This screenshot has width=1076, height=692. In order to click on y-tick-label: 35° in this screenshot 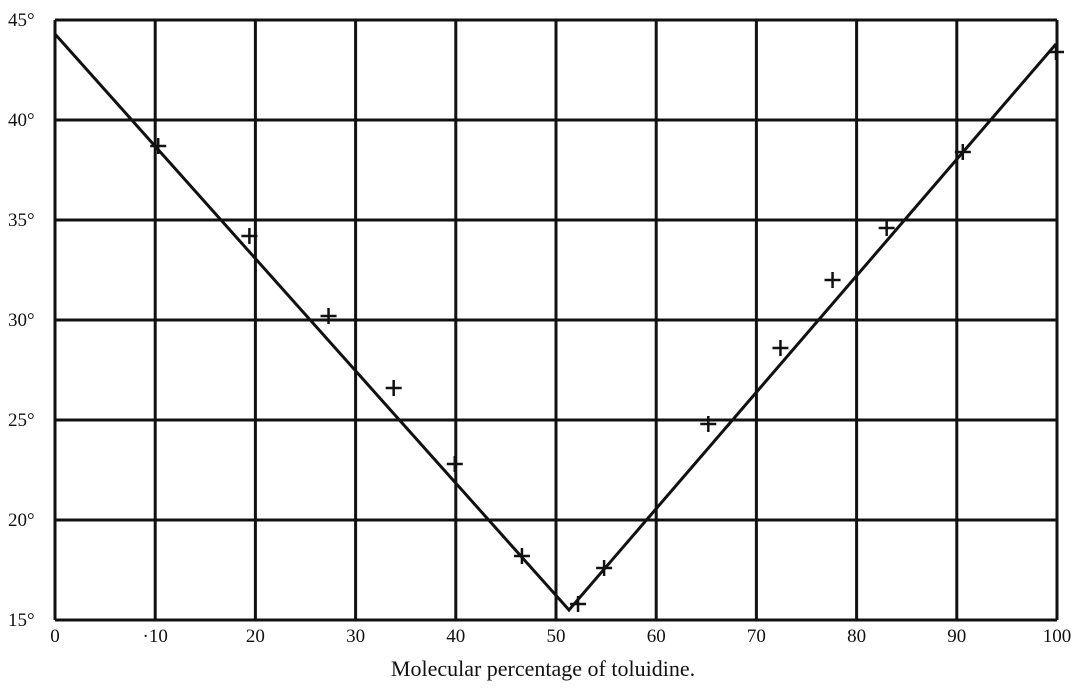, I will do `click(21, 220)`.